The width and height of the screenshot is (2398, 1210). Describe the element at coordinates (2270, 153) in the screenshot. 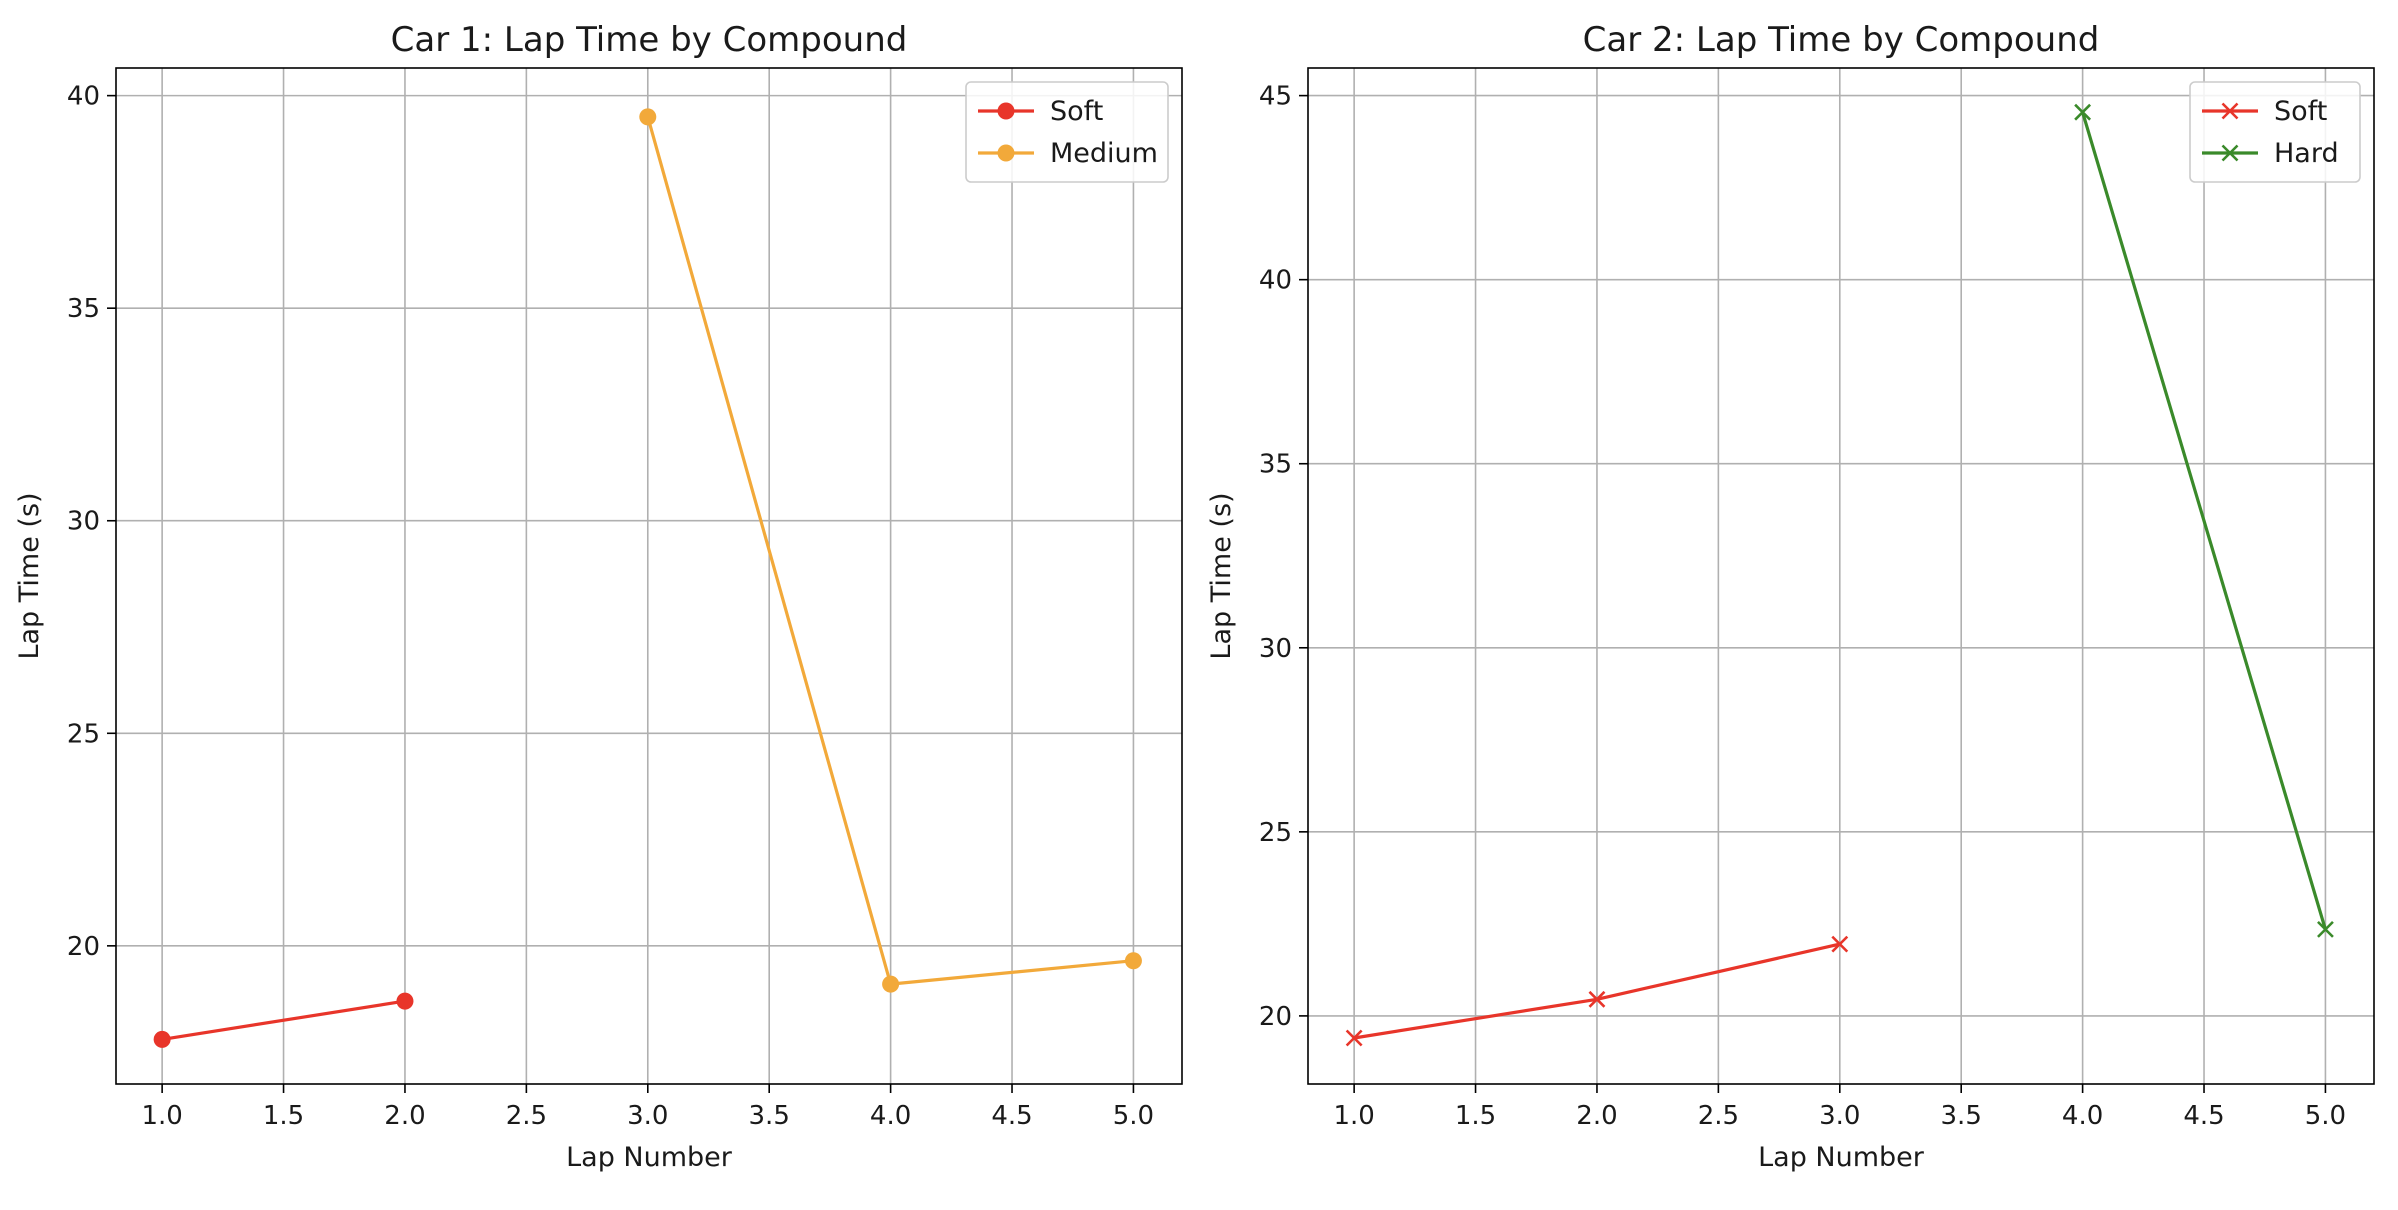

I see `legend-entry-hard: Hard` at that location.